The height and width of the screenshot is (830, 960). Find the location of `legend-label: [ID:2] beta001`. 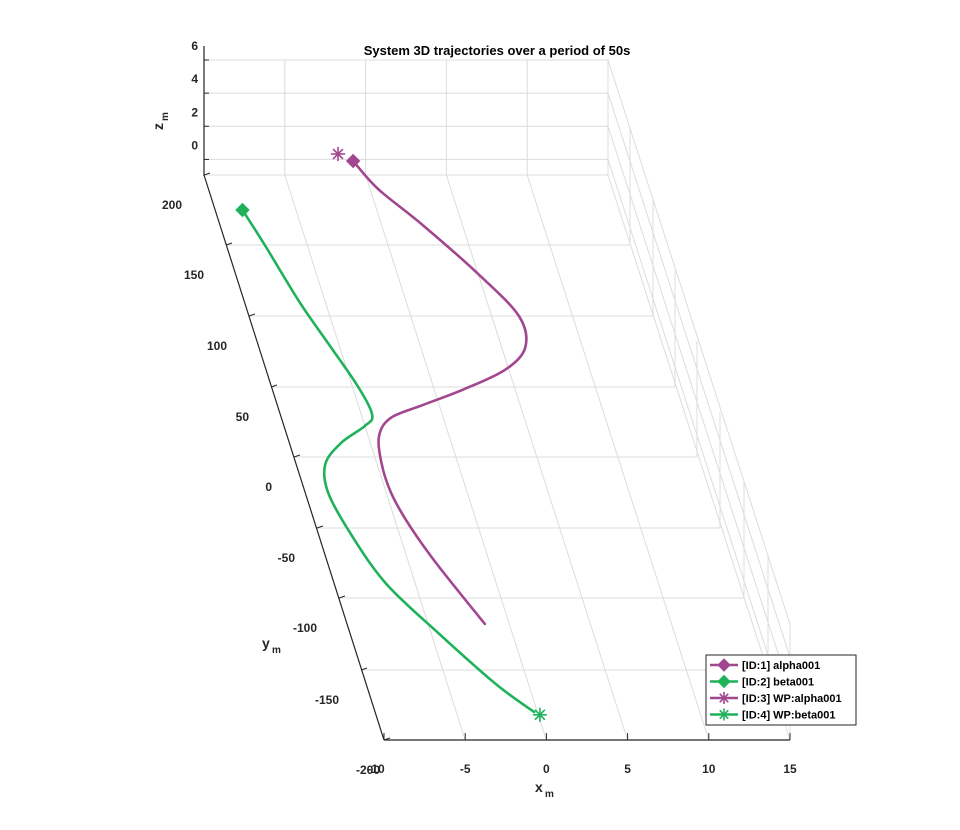

legend-label: [ID:2] beta001 is located at coordinates (778, 683).